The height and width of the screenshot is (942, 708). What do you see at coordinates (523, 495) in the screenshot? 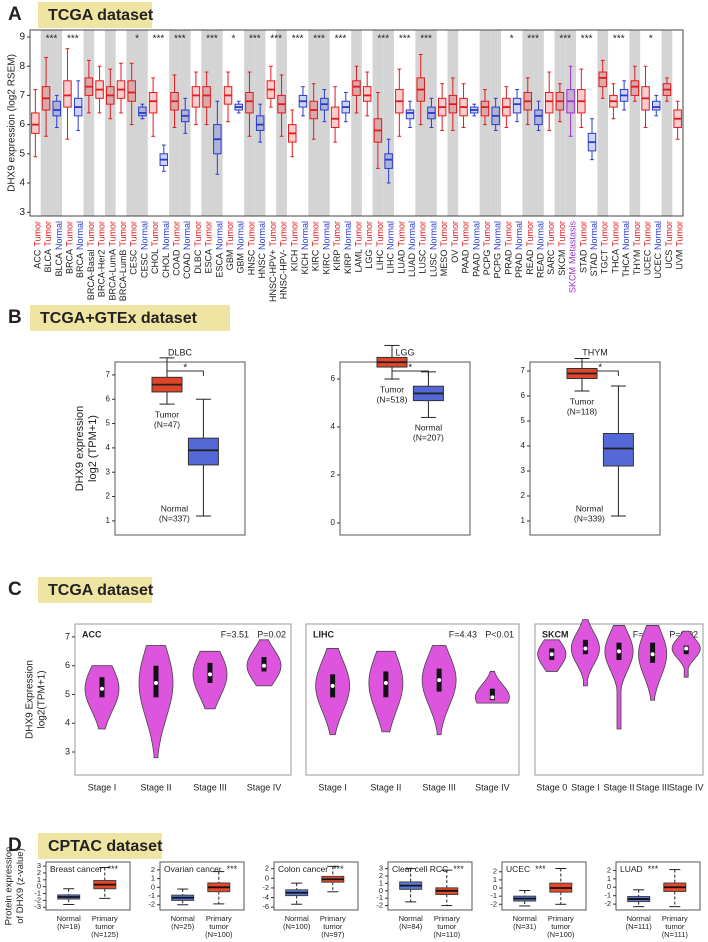
I see `y-tick-label: 2` at bounding box center [523, 495].